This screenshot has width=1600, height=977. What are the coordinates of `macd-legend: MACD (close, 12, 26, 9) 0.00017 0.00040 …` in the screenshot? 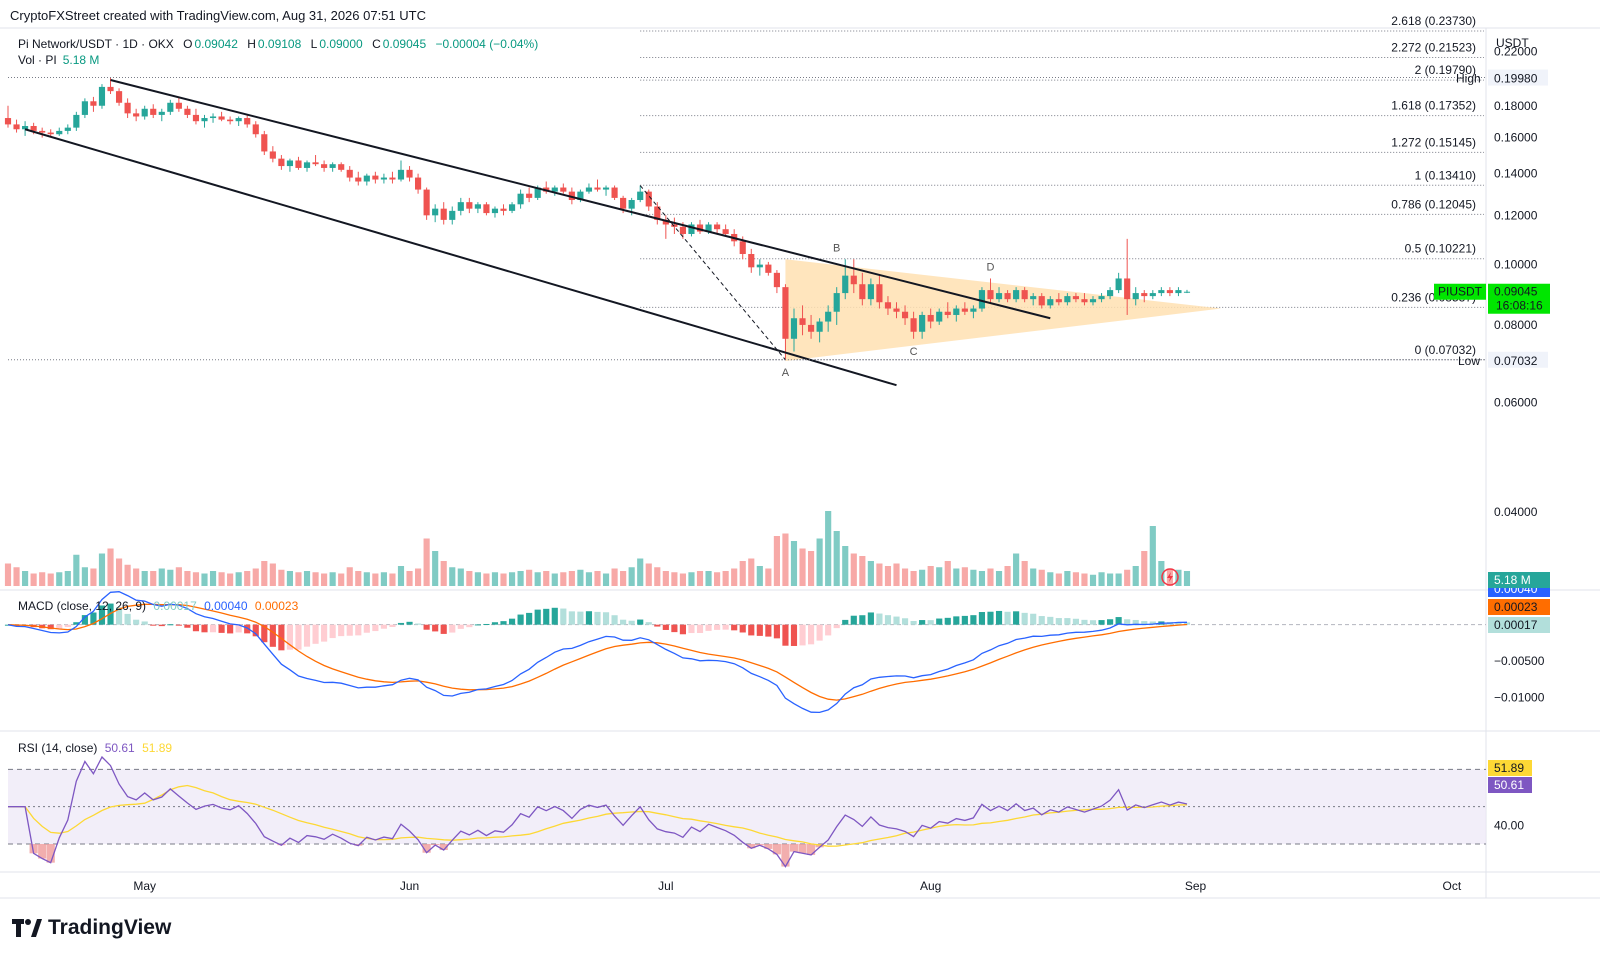 It's located at (158, 606).